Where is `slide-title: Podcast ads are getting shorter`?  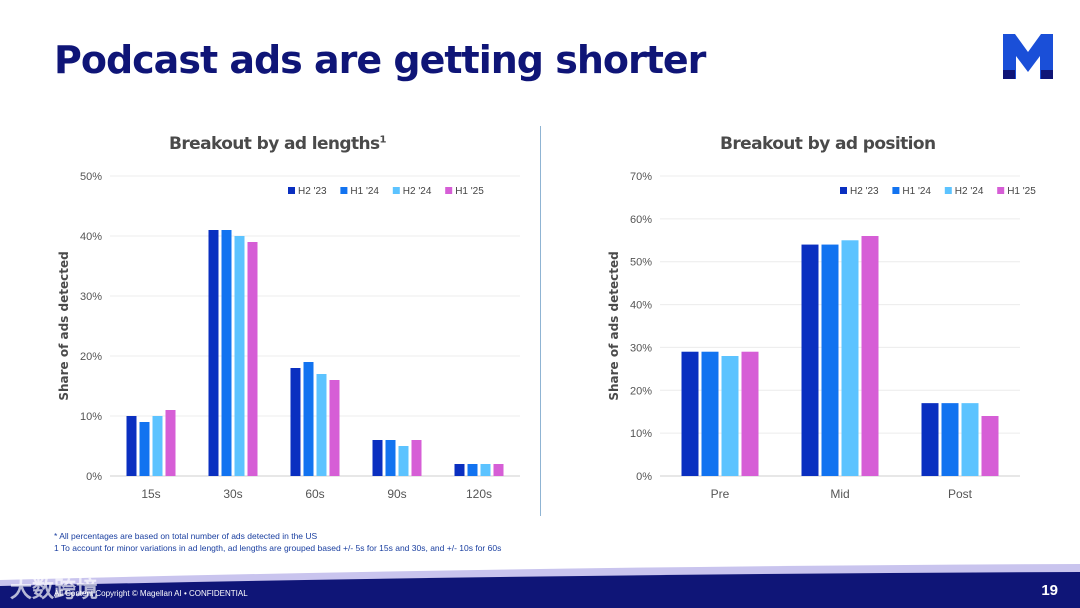
slide-title: Podcast ads are getting shorter is located at coordinates (380, 60).